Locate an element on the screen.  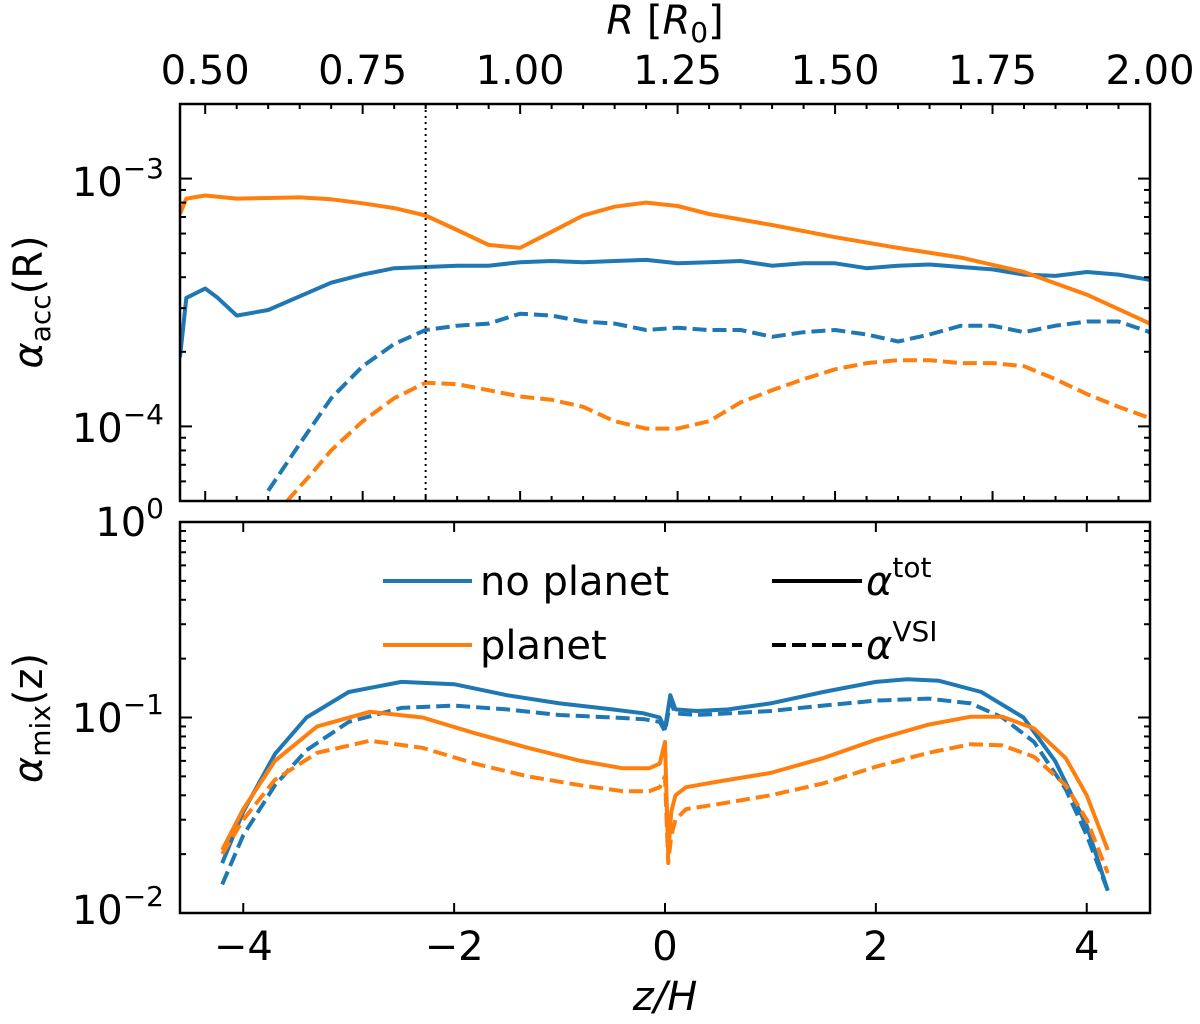
bottom-x-tick-label: −4 is located at coordinates (243, 947).